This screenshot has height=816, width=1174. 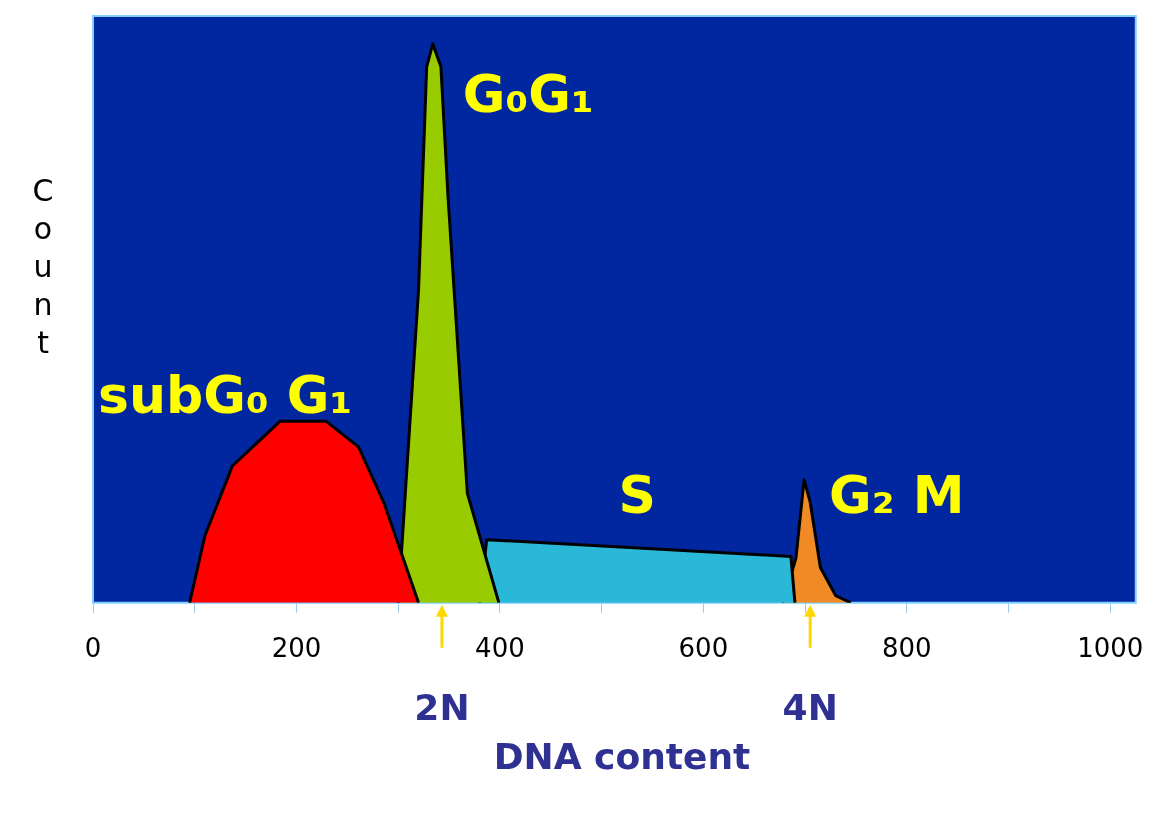 What do you see at coordinates (43, 267) in the screenshot?
I see `y-axis-title: Count` at bounding box center [43, 267].